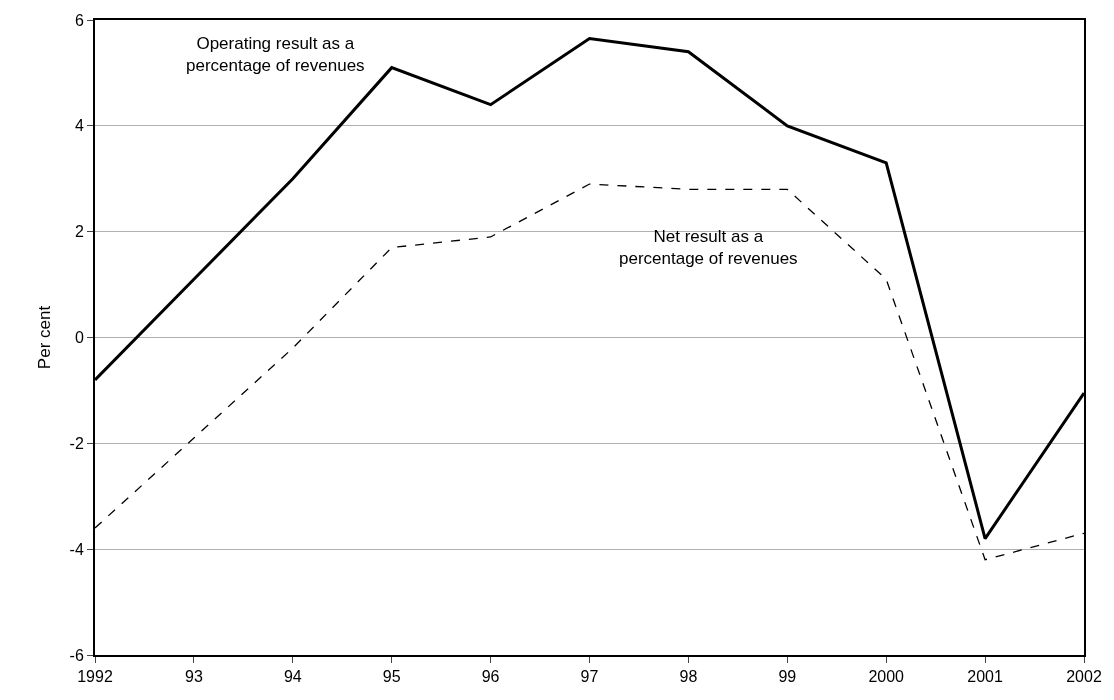 This screenshot has width=1114, height=700. Describe the element at coordinates (76, 549) in the screenshot. I see `y-tick-label: -4` at that location.